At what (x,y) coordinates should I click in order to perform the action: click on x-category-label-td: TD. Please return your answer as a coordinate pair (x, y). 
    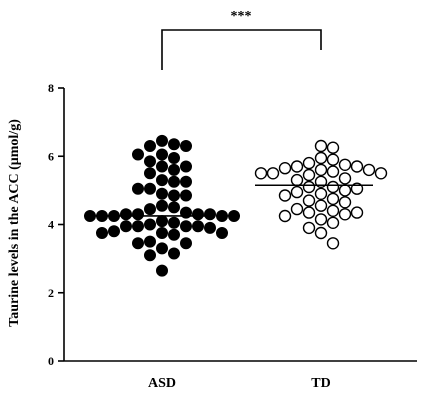
    Looking at the image, I should click on (320, 383).